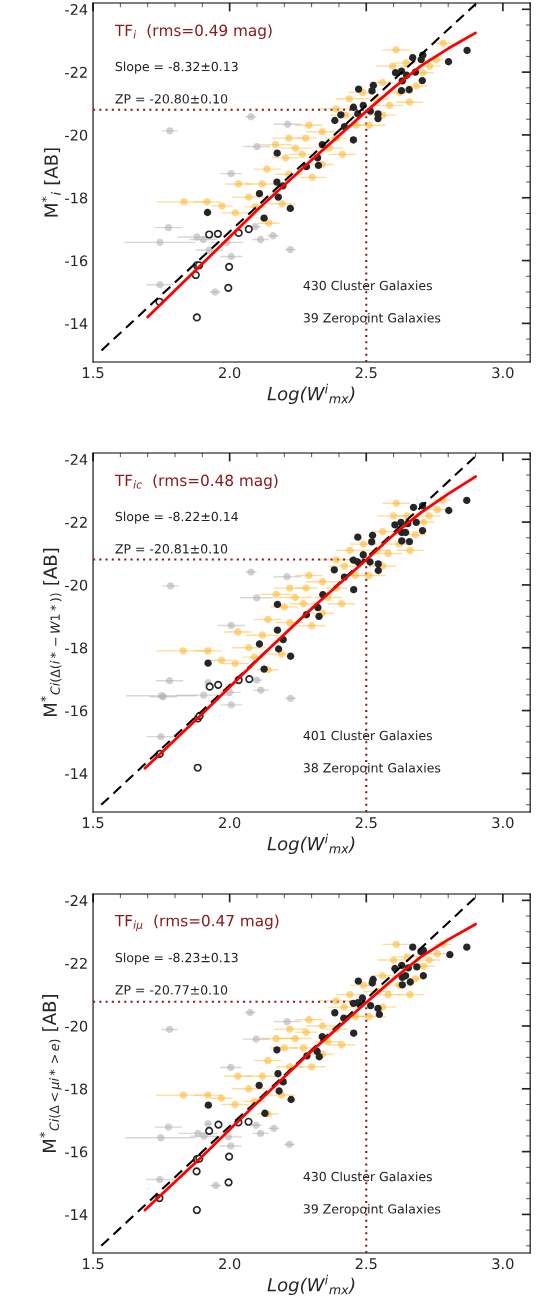 This screenshot has width=541, height=1315. What do you see at coordinates (176, 517) in the screenshot?
I see `annotation: Slope = -8.22±0.14` at bounding box center [176, 517].